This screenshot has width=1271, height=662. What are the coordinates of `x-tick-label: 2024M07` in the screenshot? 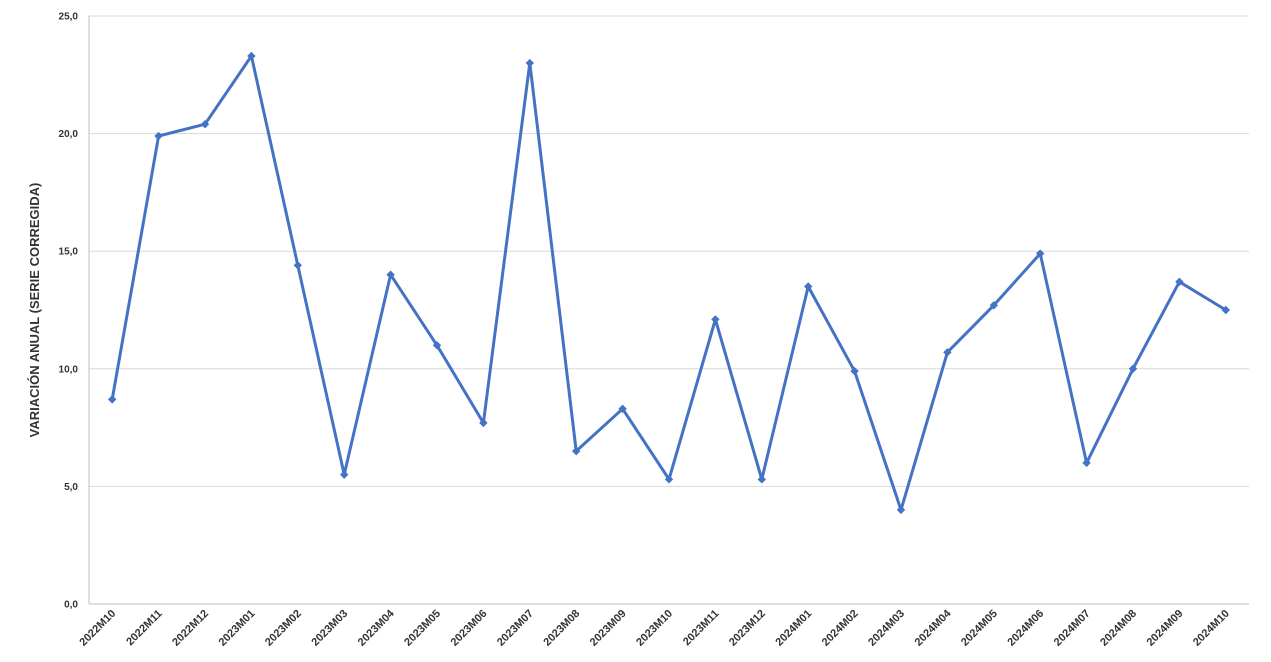 It's located at (1072, 628).